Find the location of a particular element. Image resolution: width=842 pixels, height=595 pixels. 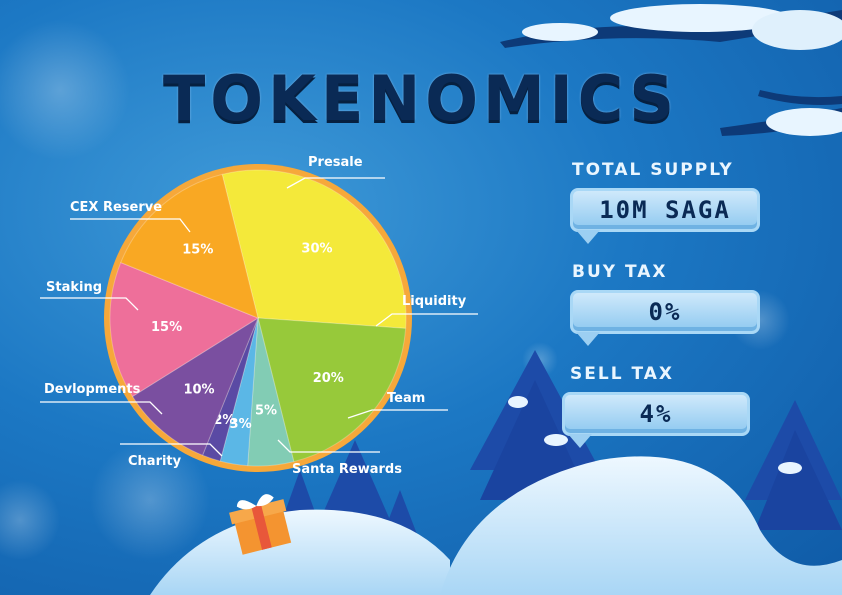

leader-line-devlopments is located at coordinates (101, 408).